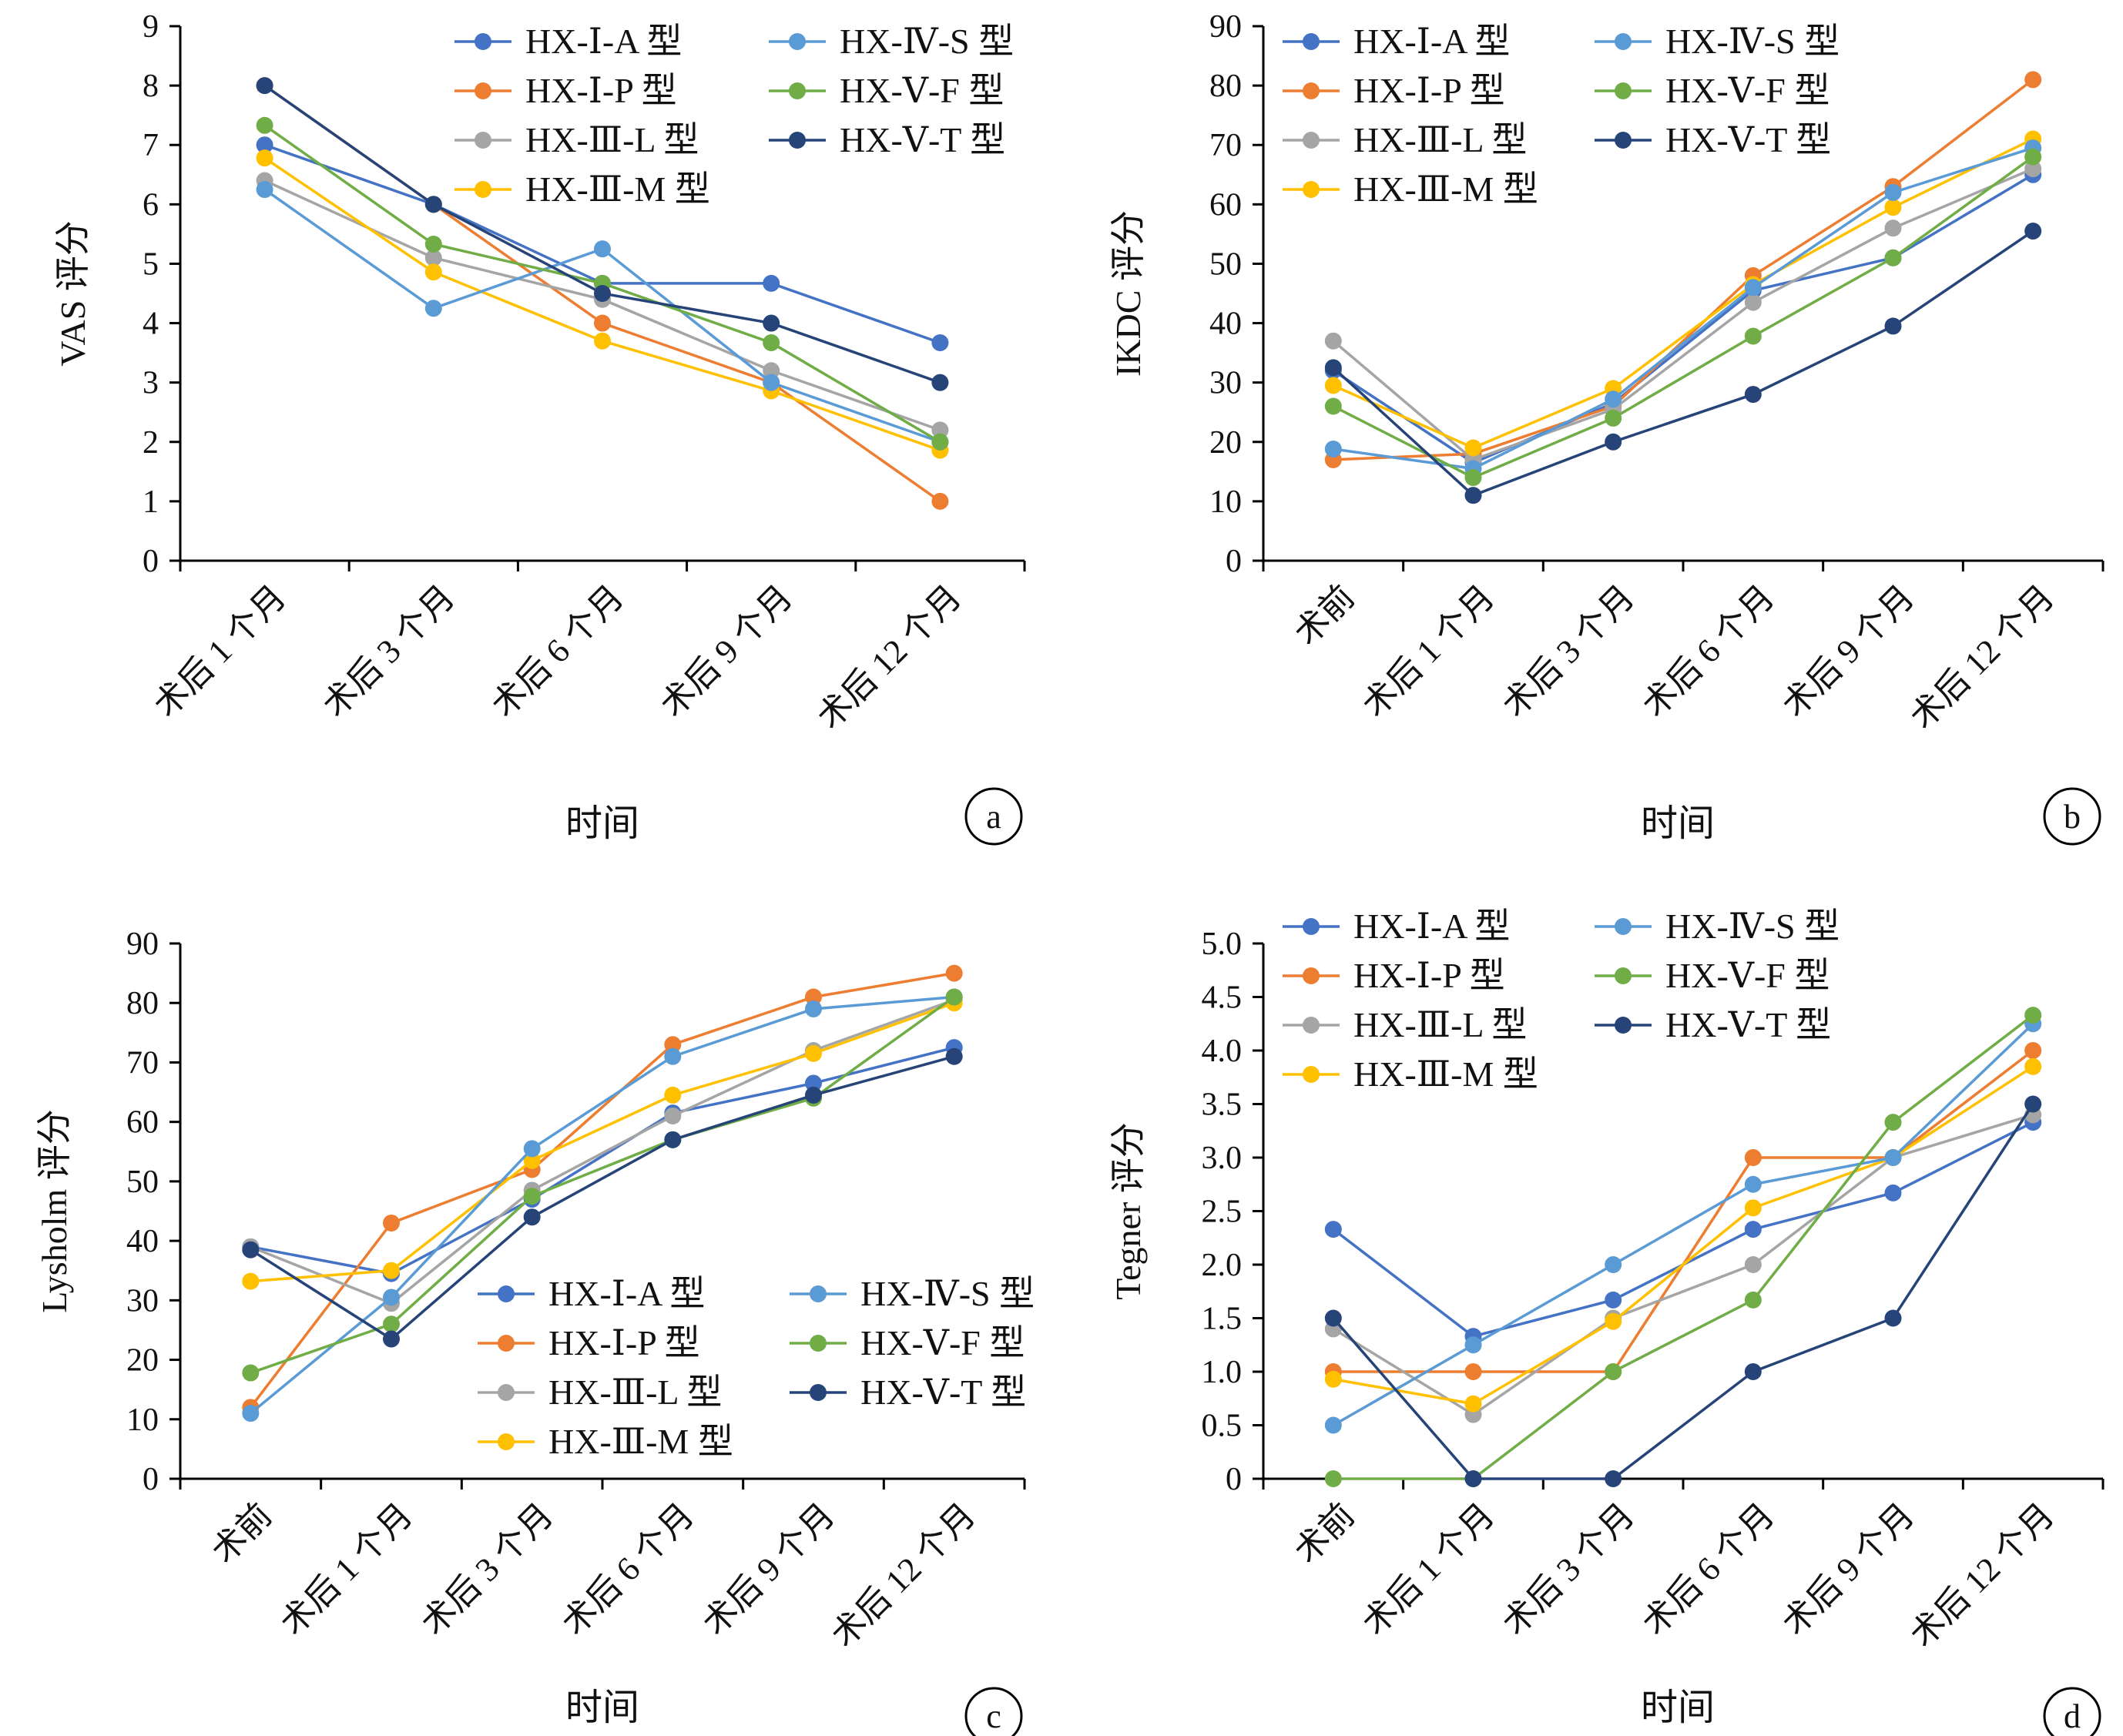 The image size is (2123, 1736). Describe the element at coordinates (1324, 615) in the screenshot. I see `x-tick-label: 术前` at that location.